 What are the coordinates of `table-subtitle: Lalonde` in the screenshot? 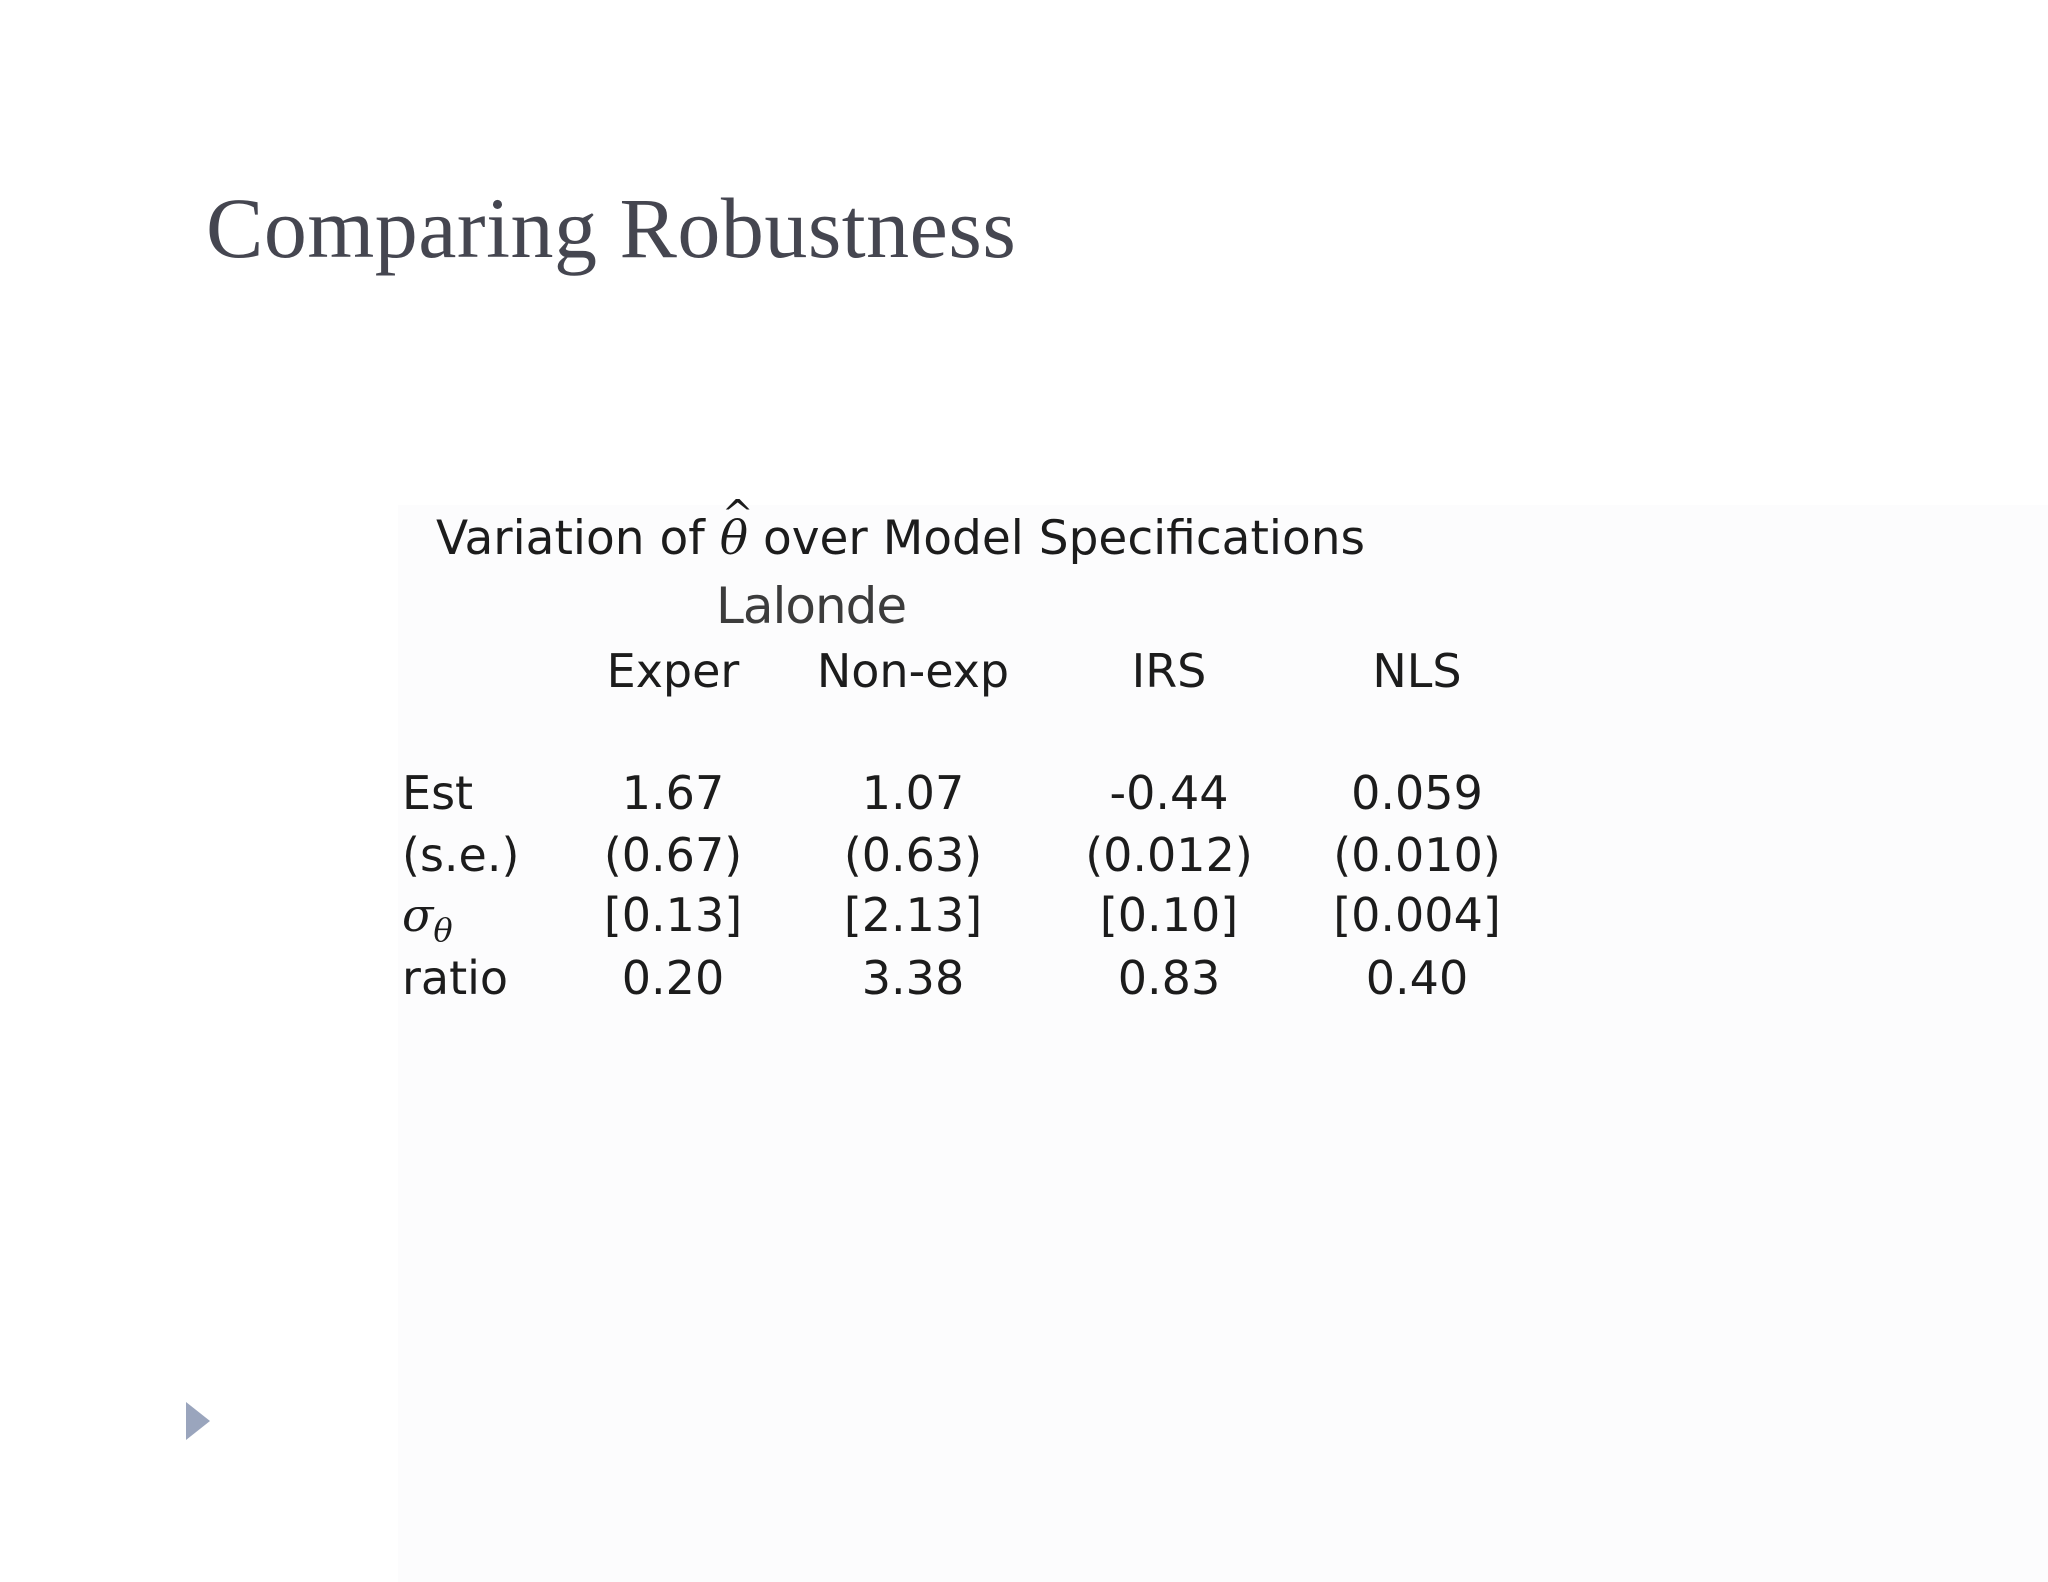 It's located at (811, 606).